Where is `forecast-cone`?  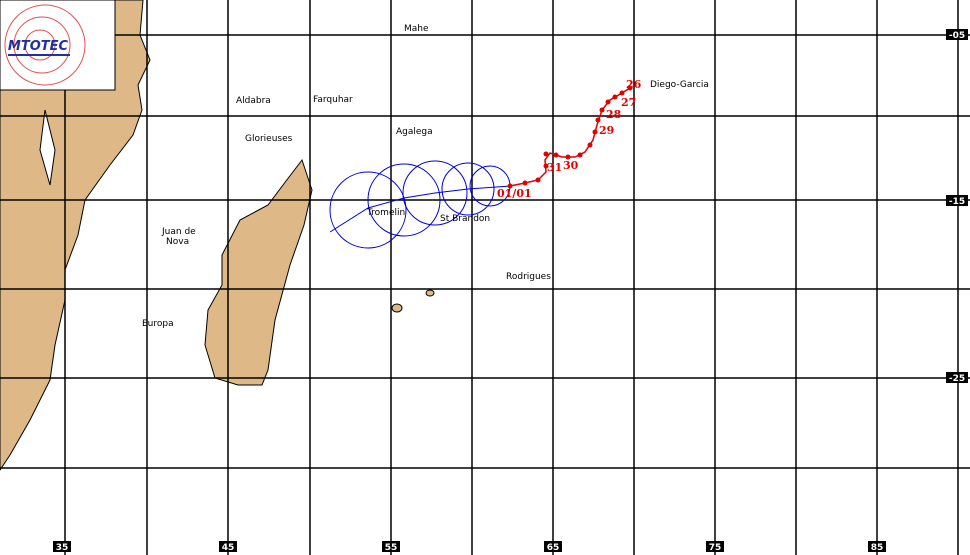 forecast-cone is located at coordinates (420, 204).